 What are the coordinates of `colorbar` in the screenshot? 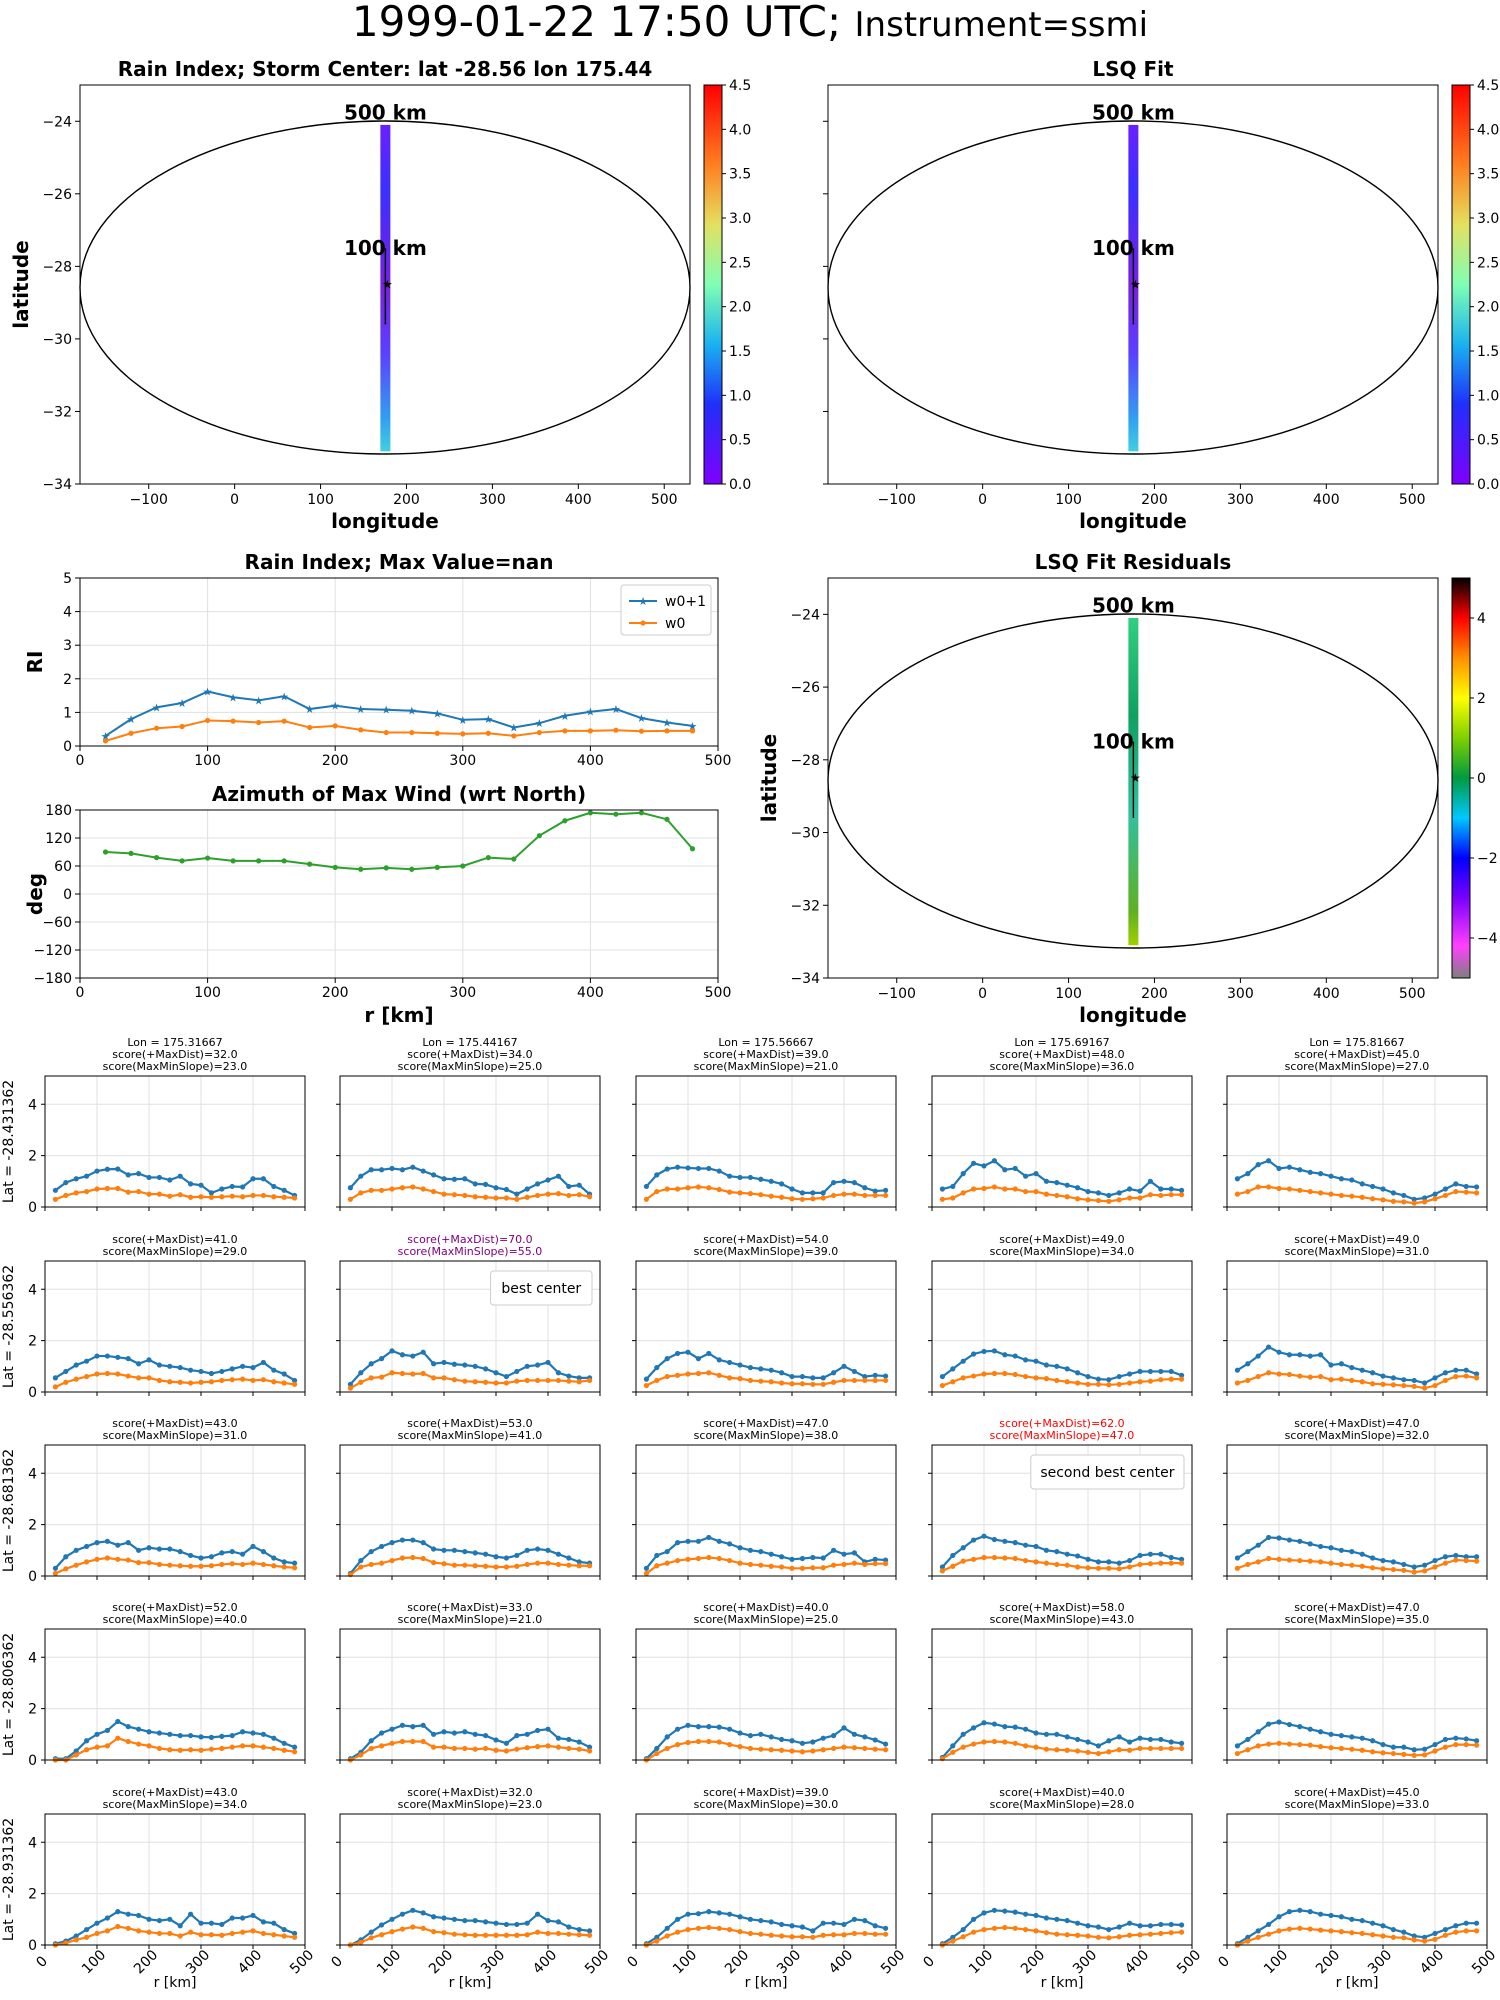 It's located at (1461, 284).